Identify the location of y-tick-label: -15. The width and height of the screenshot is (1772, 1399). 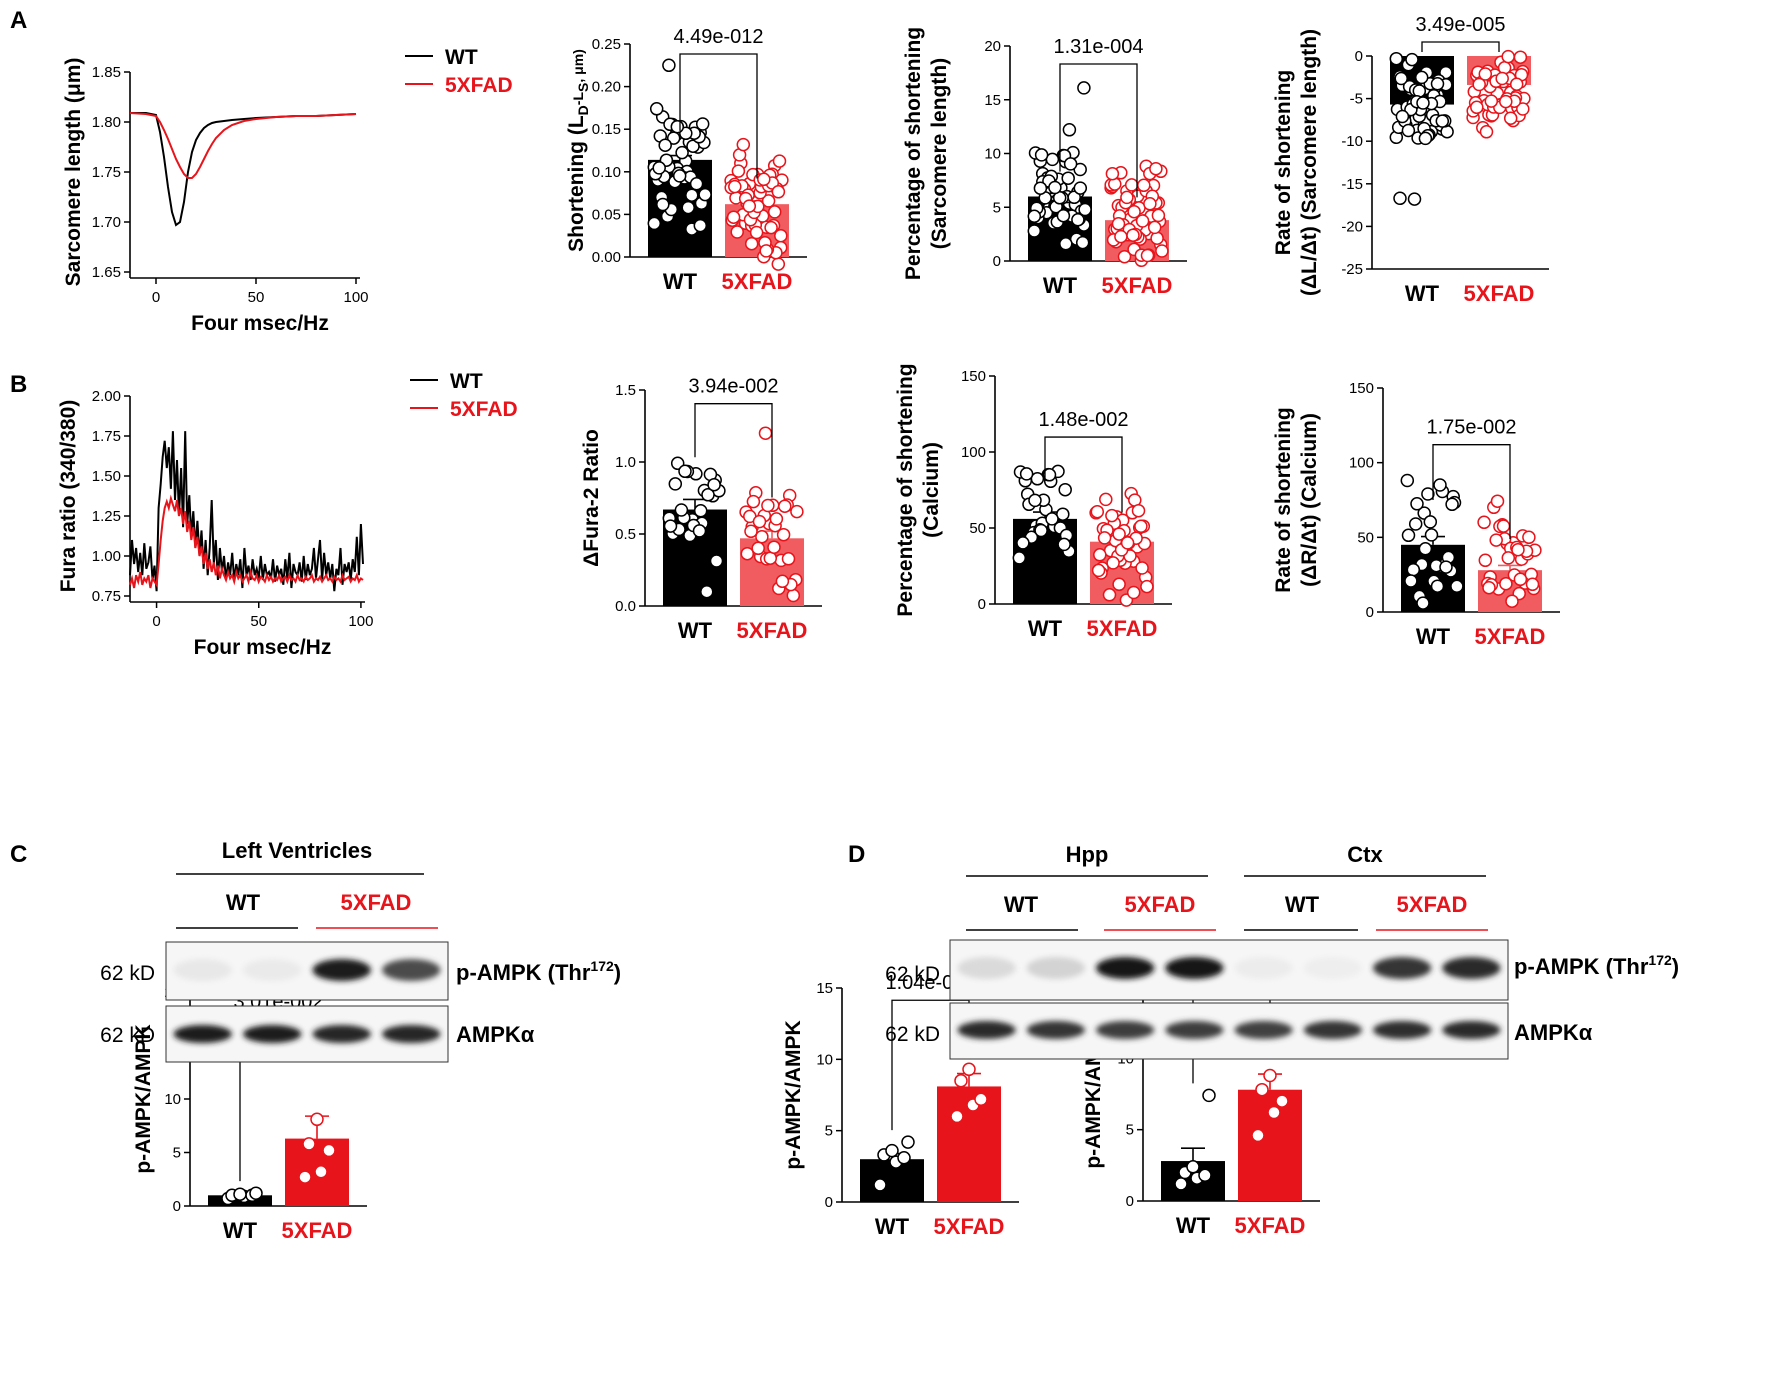
(1352, 184).